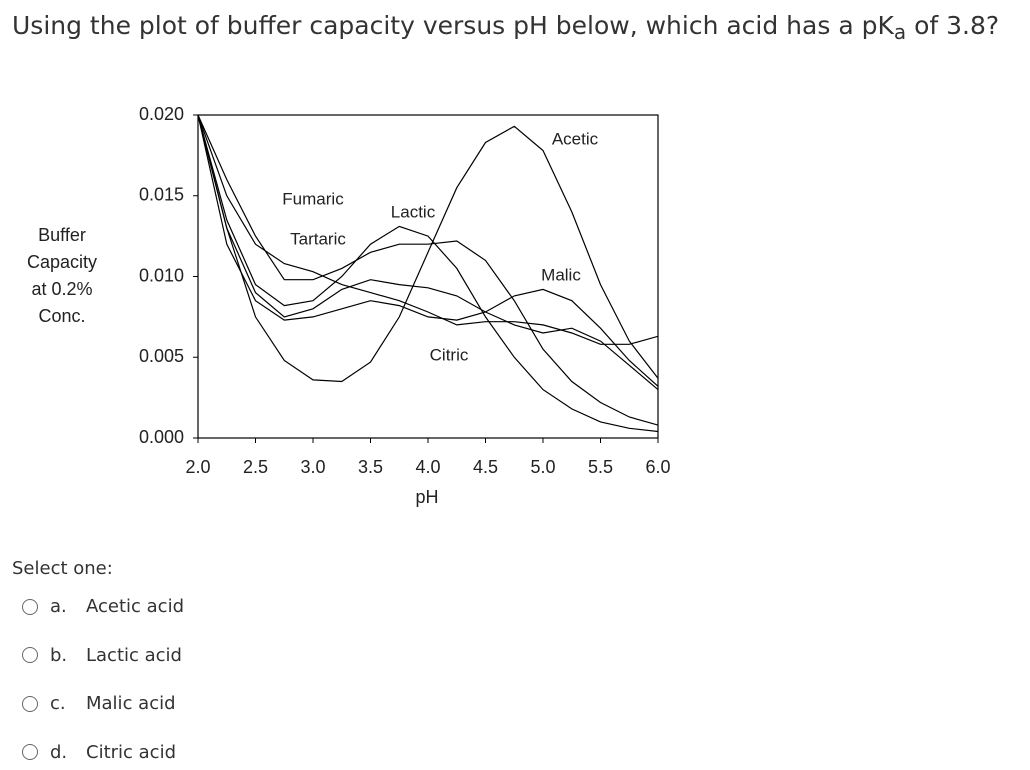  Describe the element at coordinates (657, 467) in the screenshot. I see `x-tick-label: 6.0` at that location.